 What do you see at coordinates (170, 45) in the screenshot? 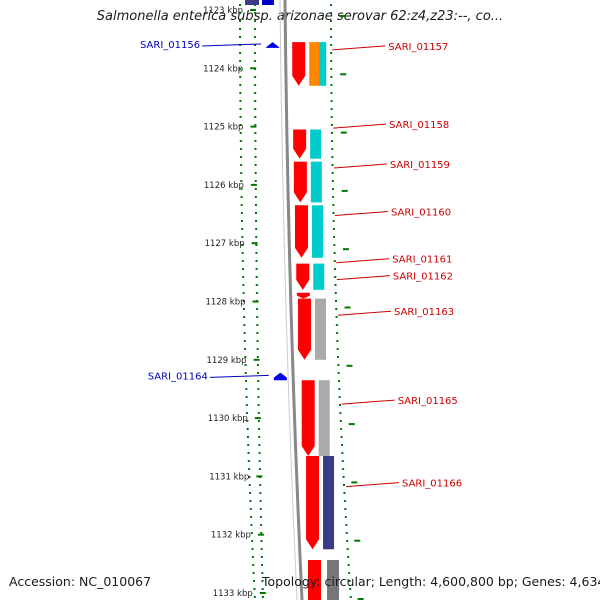
I see `gene-label: SARI_01156` at bounding box center [170, 45].